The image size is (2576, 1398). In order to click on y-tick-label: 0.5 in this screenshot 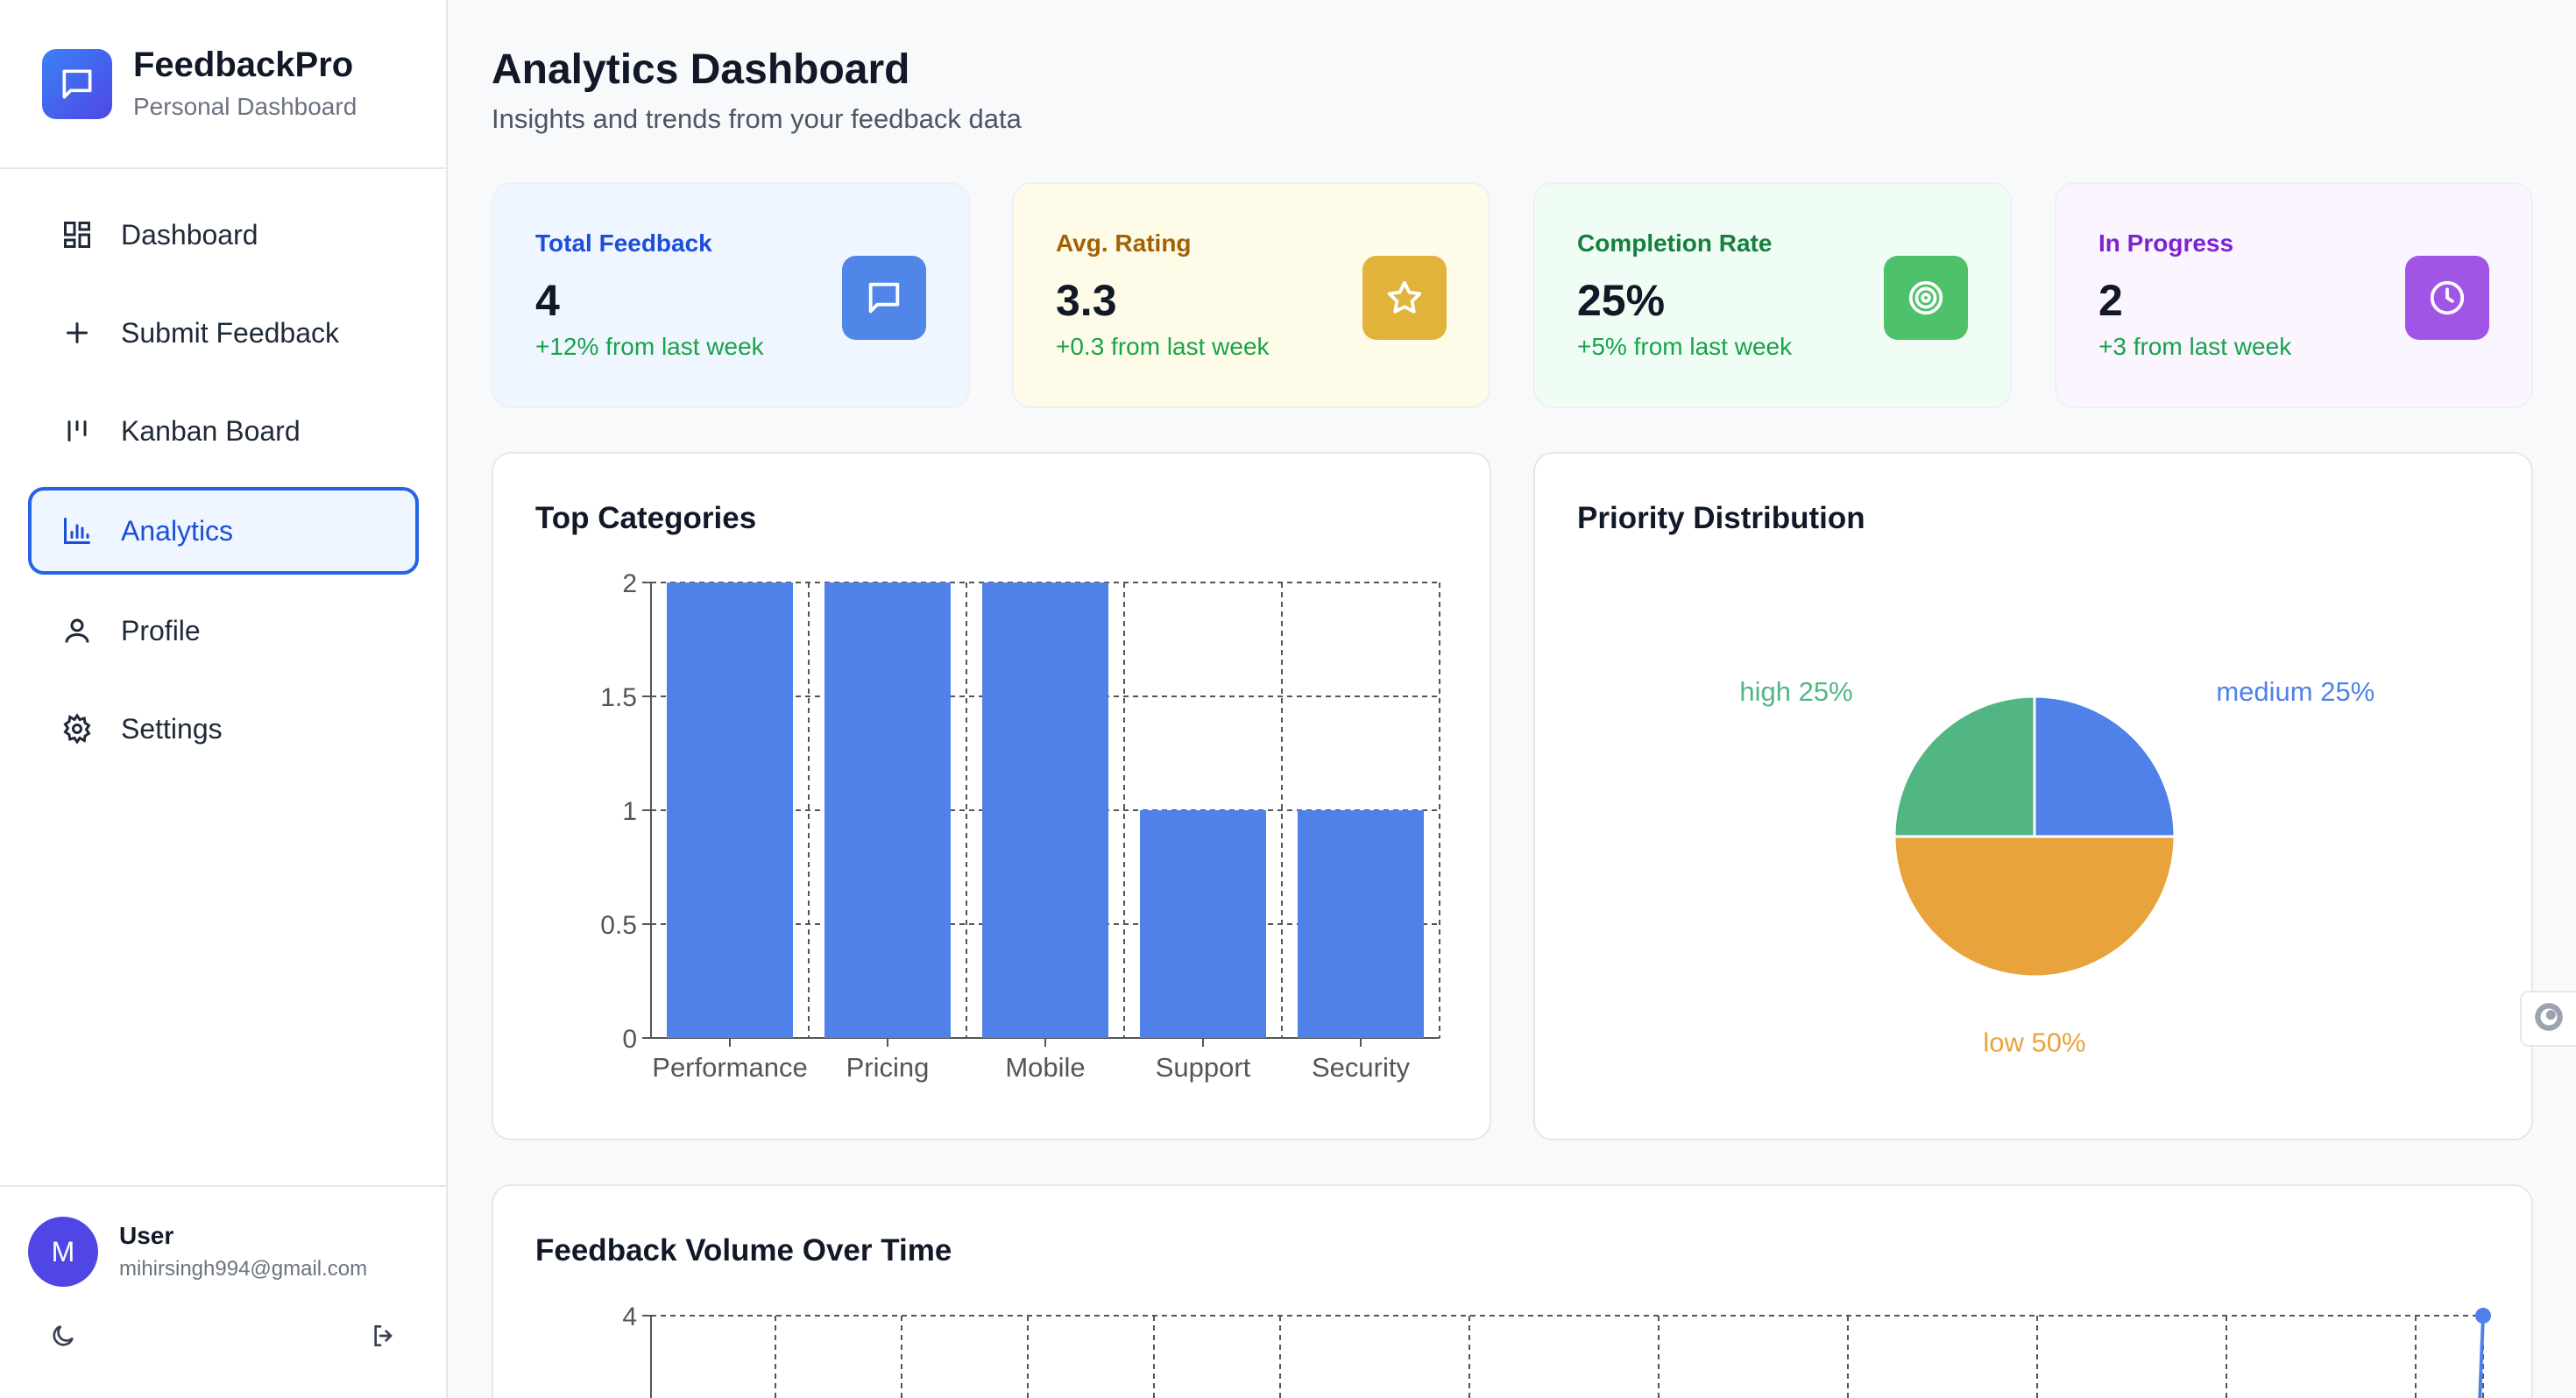, I will do `click(618, 925)`.